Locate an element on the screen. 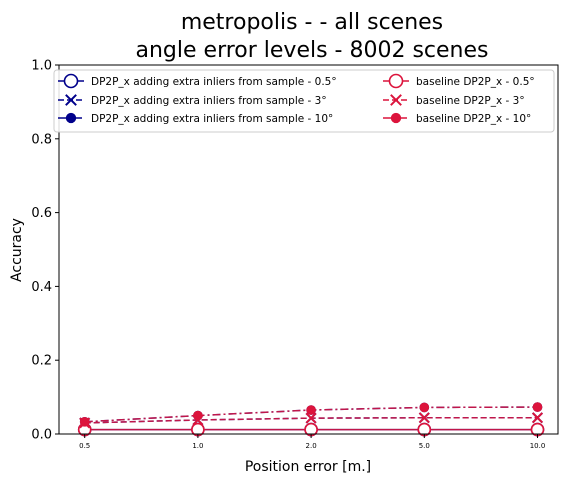 Image resolution: width=568 pixels, height=484 pixels. chart-title-line2: angle error levels - 8002 scenes is located at coordinates (312, 50).